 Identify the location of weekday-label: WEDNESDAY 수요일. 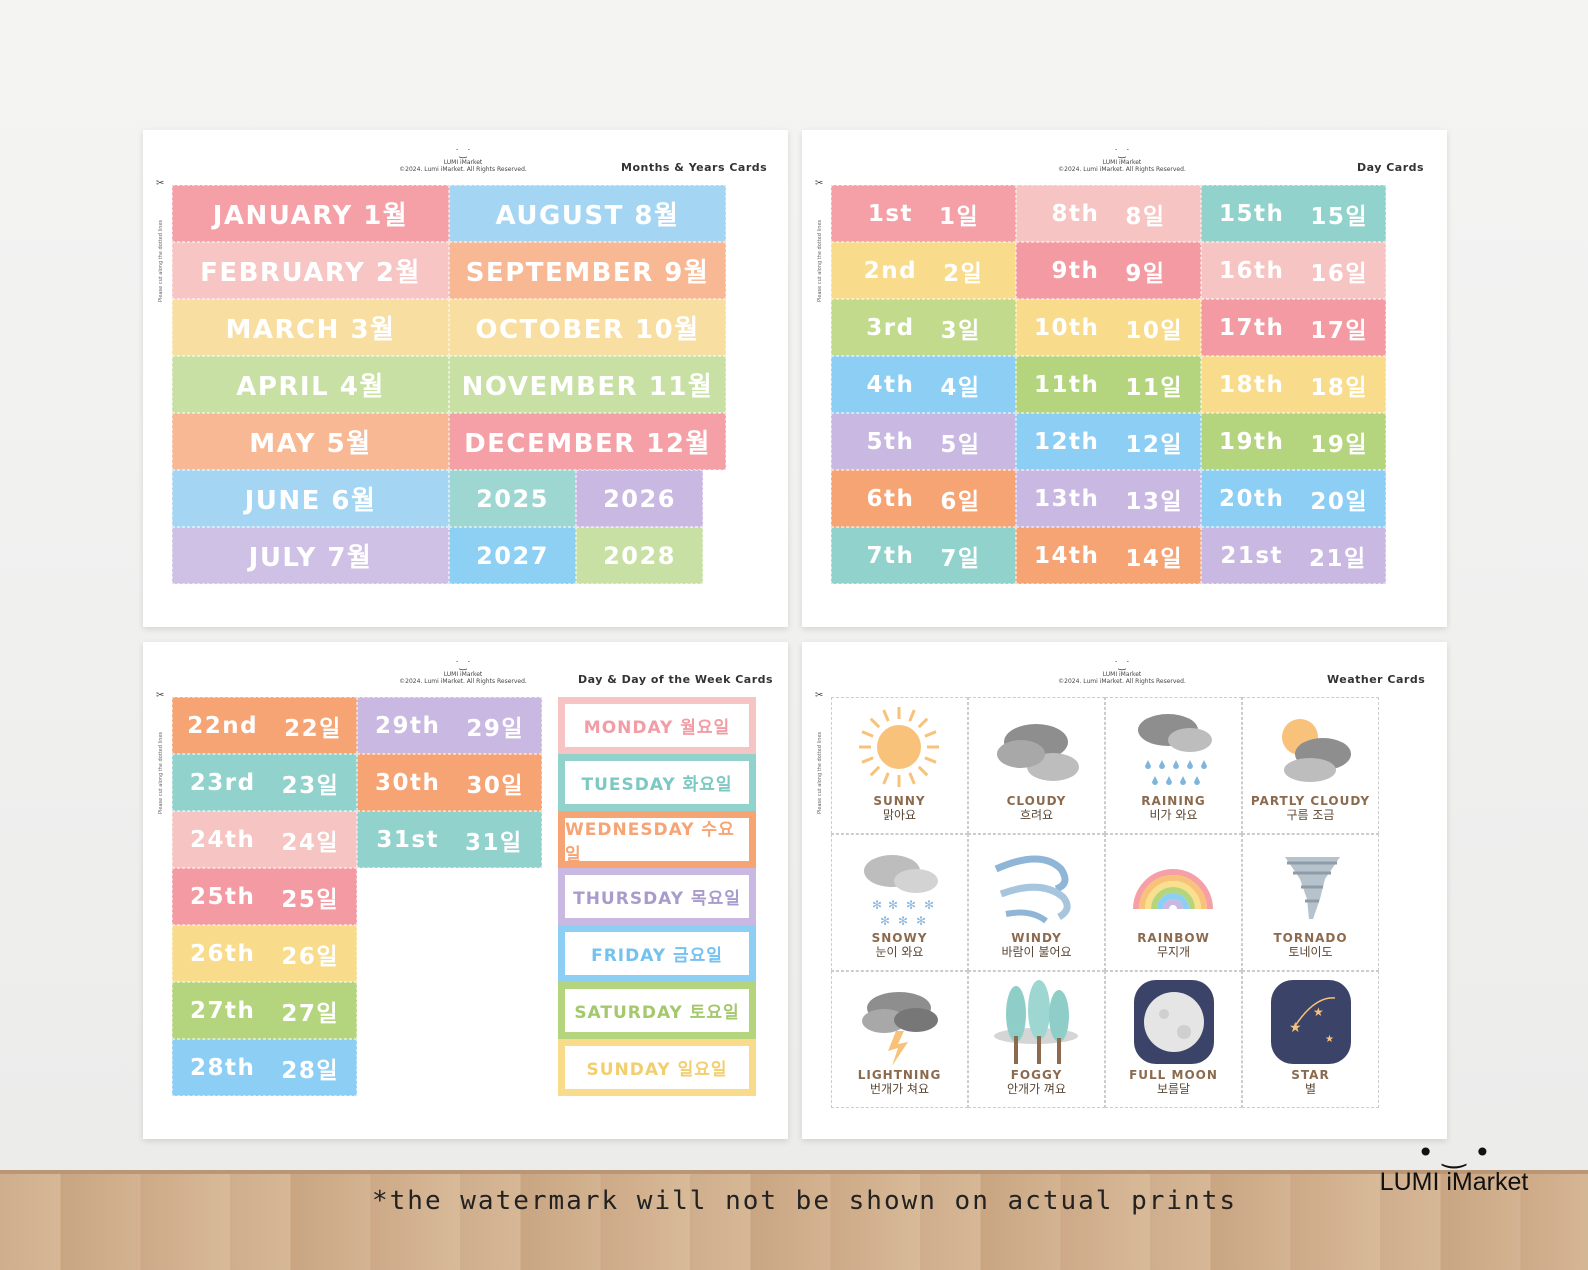
(657, 841).